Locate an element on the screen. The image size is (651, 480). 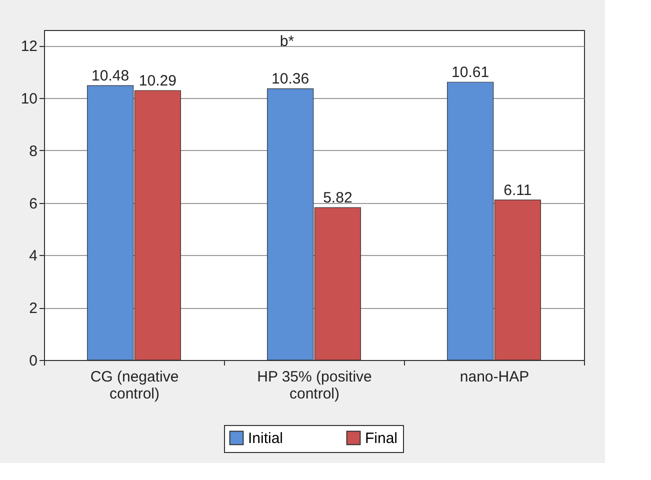
data-label: 10.36 is located at coordinates (291, 79).